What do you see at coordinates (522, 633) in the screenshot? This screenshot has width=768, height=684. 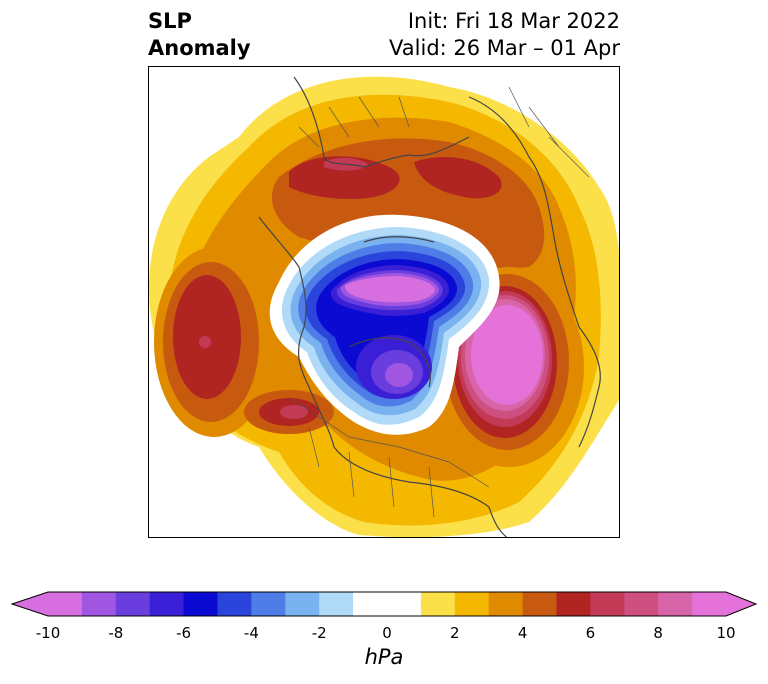 I see `colorbar-tick-label: 4` at bounding box center [522, 633].